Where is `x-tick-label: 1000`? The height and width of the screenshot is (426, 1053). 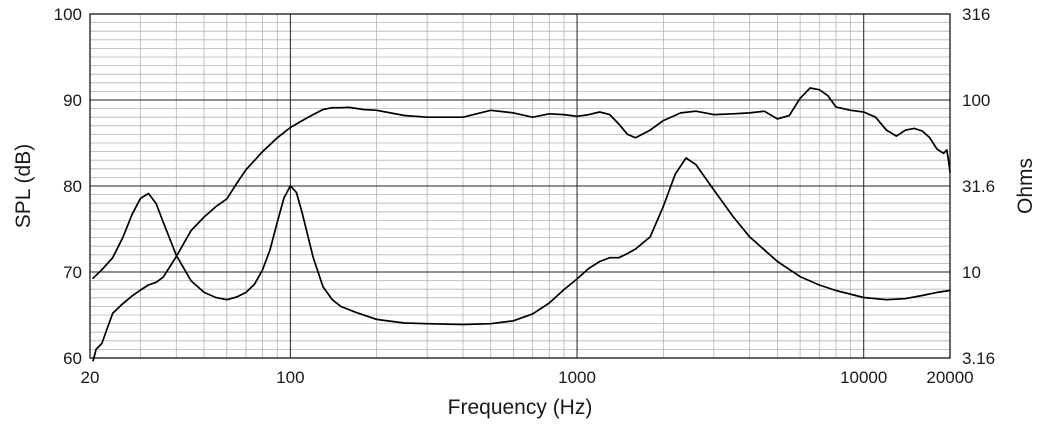 x-tick-label: 1000 is located at coordinates (577, 377).